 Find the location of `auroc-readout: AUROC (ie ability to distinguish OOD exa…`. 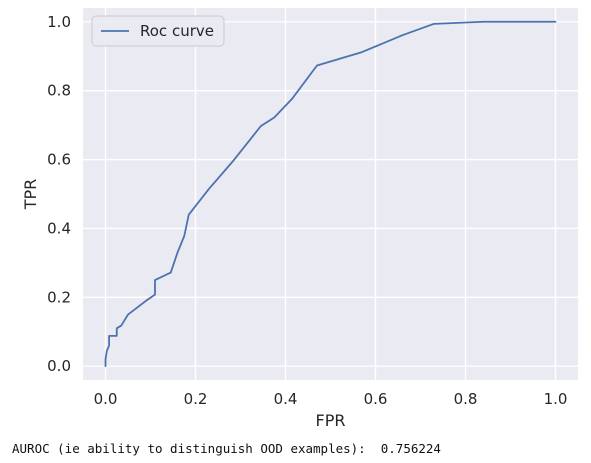

auroc-readout: AUROC (ie ability to distinguish OOD exa… is located at coordinates (226, 448).